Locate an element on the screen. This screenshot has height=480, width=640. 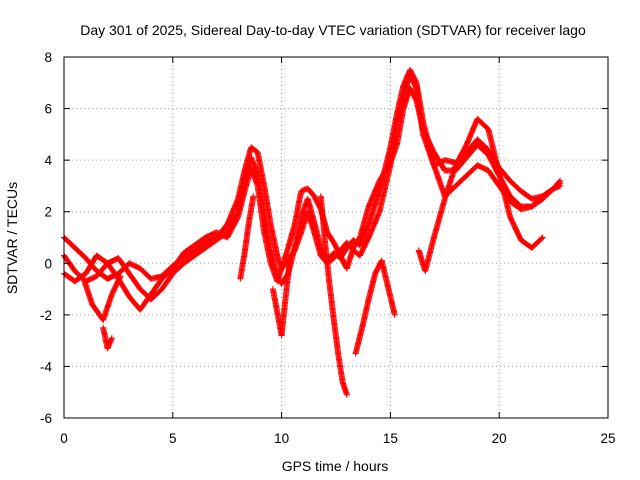
y-axis-label: SDTVAR / TECUs is located at coordinates (12, 238).